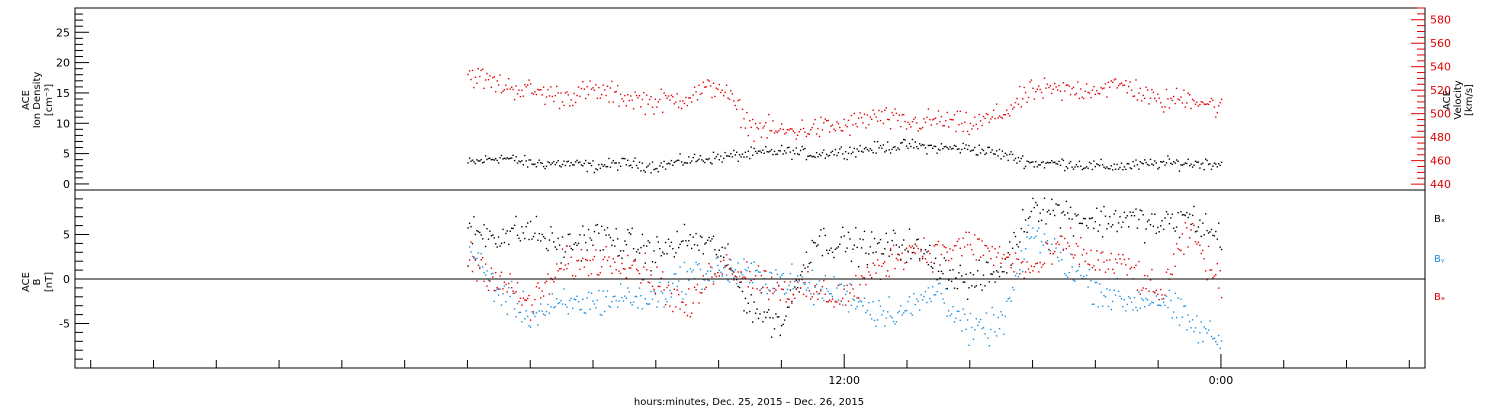 Image resolution: width=1500 pixels, height=410 pixels. Describe the element at coordinates (64, 324) in the screenshot. I see `b-y-tick-label: -5` at that location.